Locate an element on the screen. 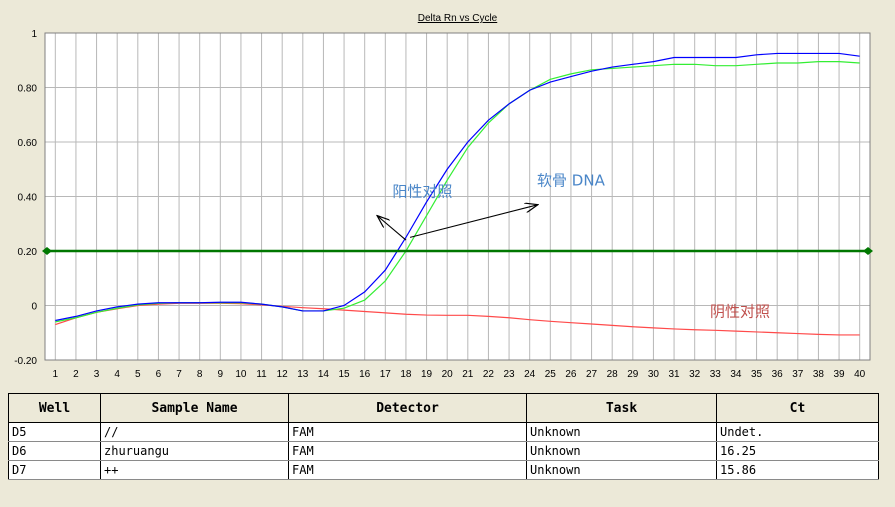 The width and height of the screenshot is (895, 507). x-tick-label: 15 is located at coordinates (345, 374).